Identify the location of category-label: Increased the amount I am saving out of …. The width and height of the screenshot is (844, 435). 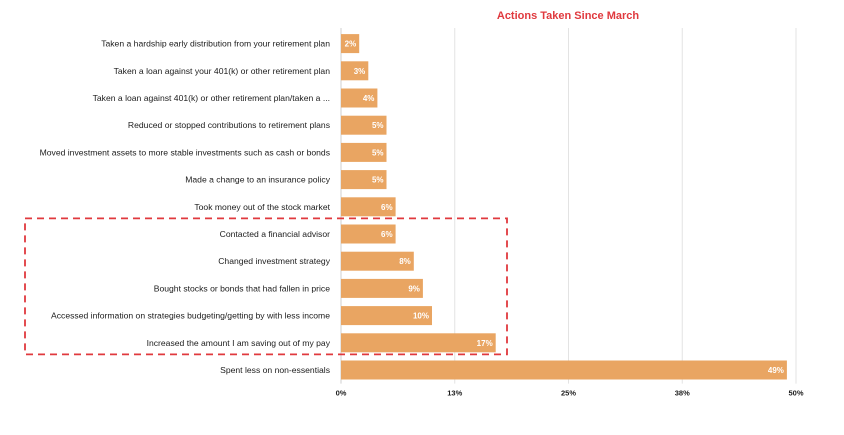
(239, 343).